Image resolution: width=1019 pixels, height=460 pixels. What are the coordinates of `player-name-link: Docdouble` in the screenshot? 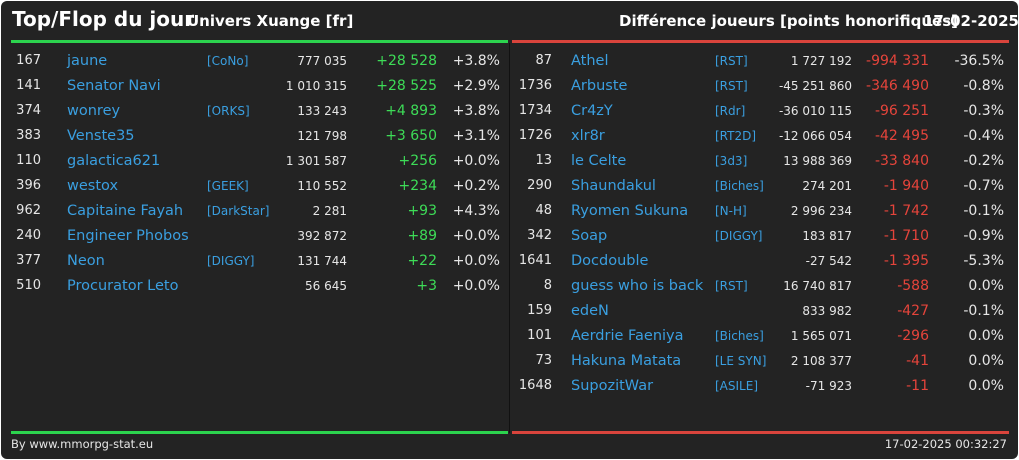 It's located at (610, 261).